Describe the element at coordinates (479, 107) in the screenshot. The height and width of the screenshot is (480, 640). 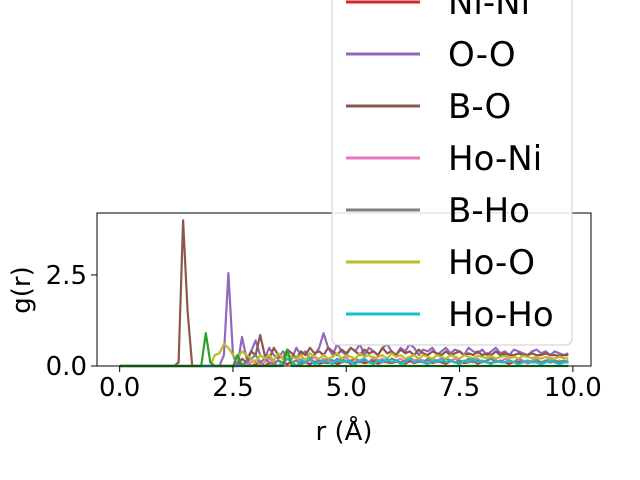
I see `legend-label-b-o: B-O` at that location.